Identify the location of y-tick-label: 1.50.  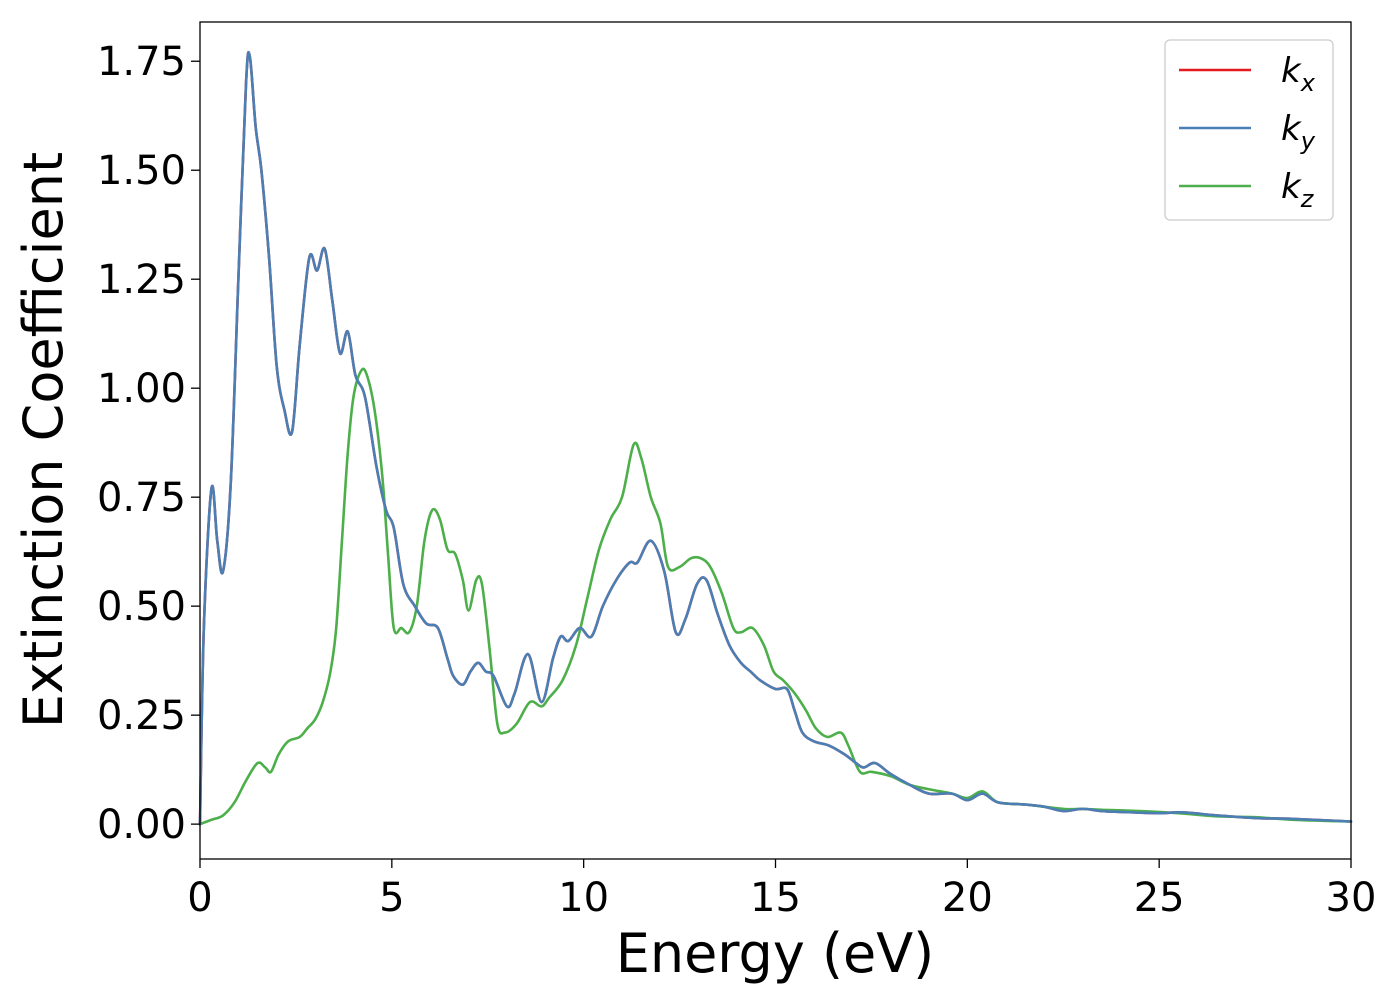
(141, 171).